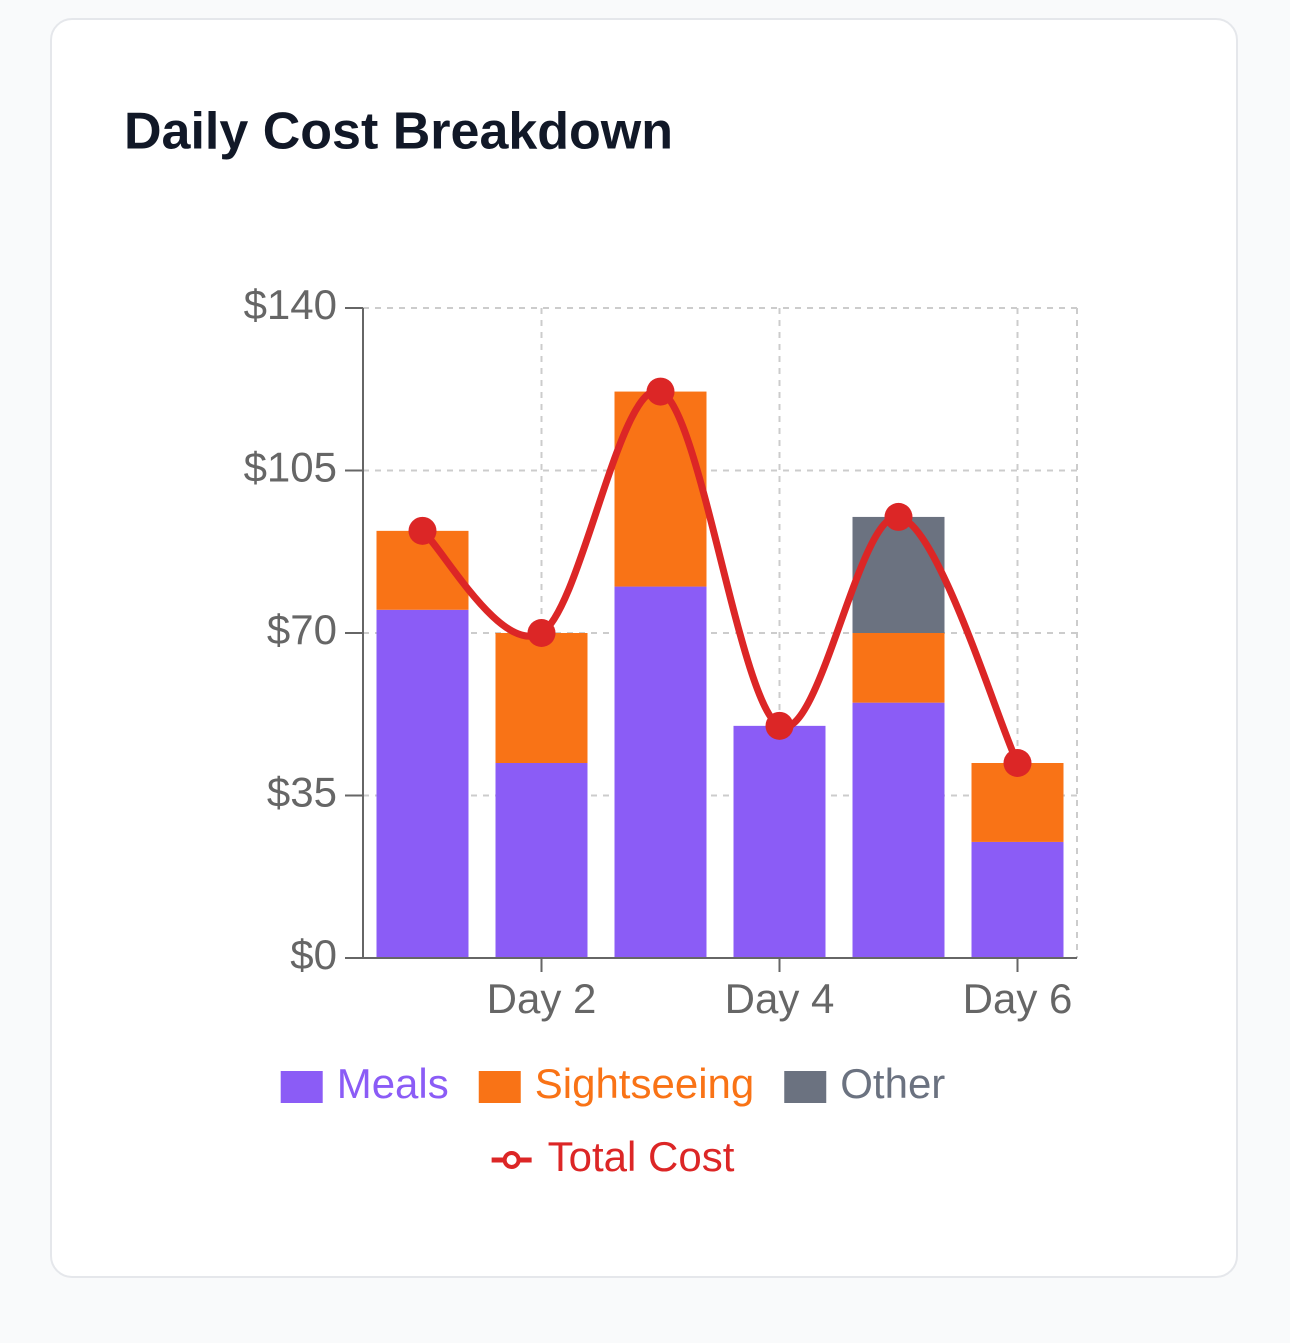  What do you see at coordinates (313, 954) in the screenshot?
I see `y-tick-label: $0` at bounding box center [313, 954].